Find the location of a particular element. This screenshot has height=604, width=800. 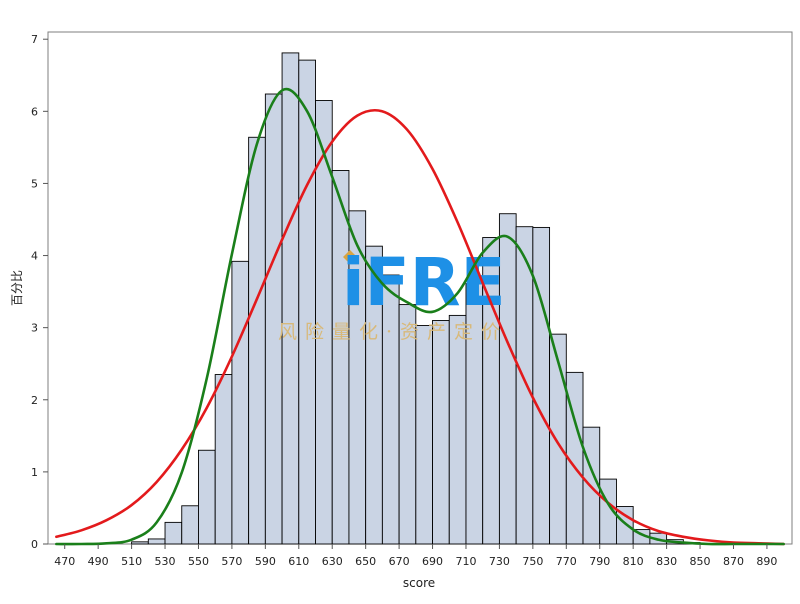

x-tick-label: 530 is located at coordinates (165, 561).